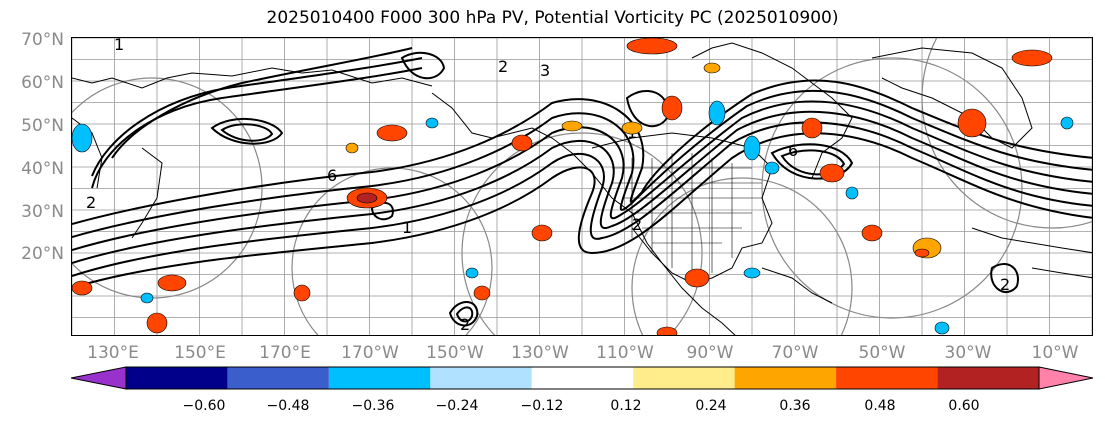  What do you see at coordinates (34, 212) in the screenshot?
I see `lat-label: 30°N` at bounding box center [34, 212].